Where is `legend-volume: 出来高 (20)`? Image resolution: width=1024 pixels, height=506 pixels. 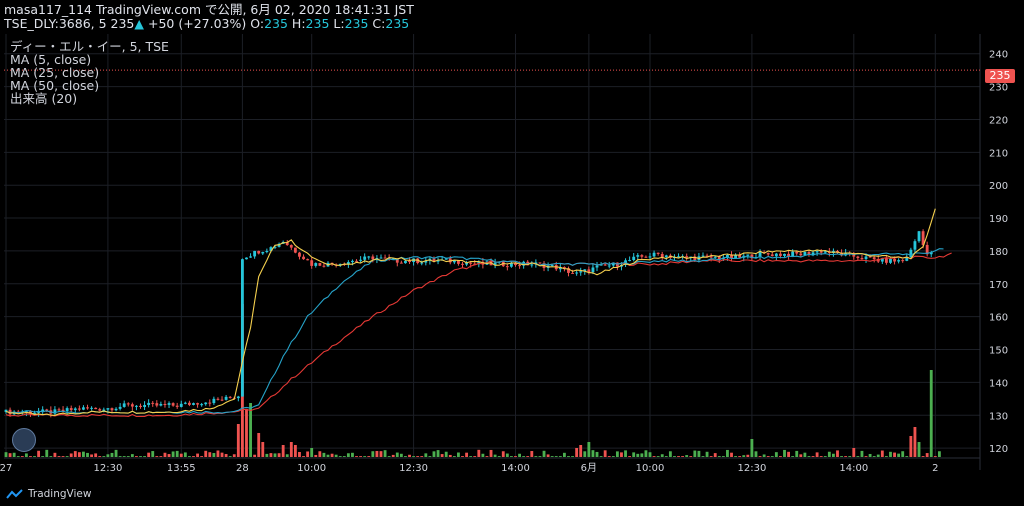 legend-volume: 出来高 (20) is located at coordinates (44, 98).